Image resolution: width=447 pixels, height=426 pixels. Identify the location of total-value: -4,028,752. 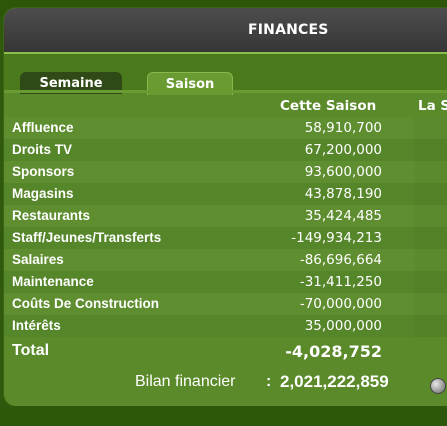
(333, 351).